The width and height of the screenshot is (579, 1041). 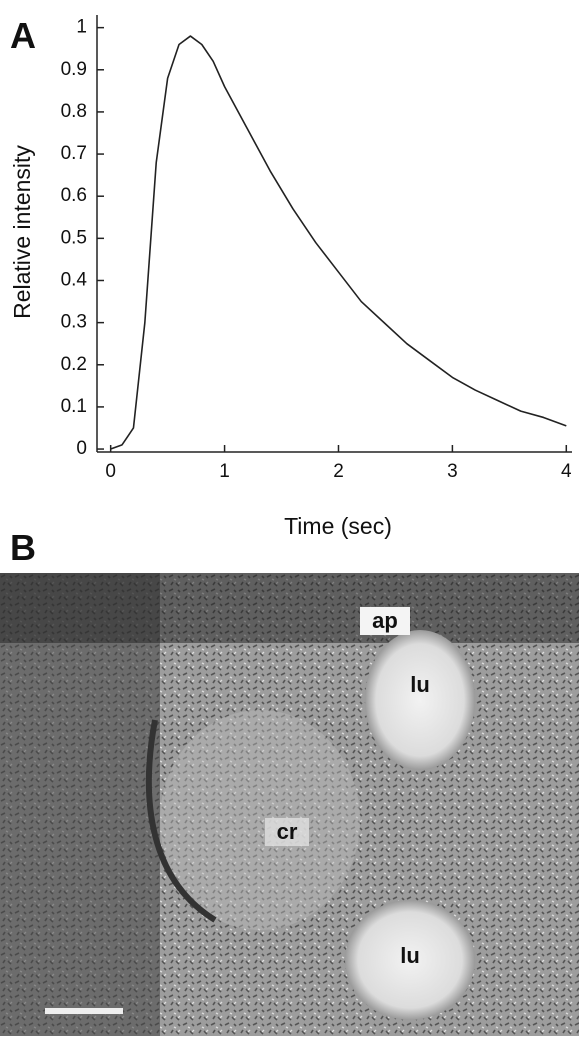 What do you see at coordinates (452, 471) in the screenshot?
I see `x-tick-label: 3` at bounding box center [452, 471].